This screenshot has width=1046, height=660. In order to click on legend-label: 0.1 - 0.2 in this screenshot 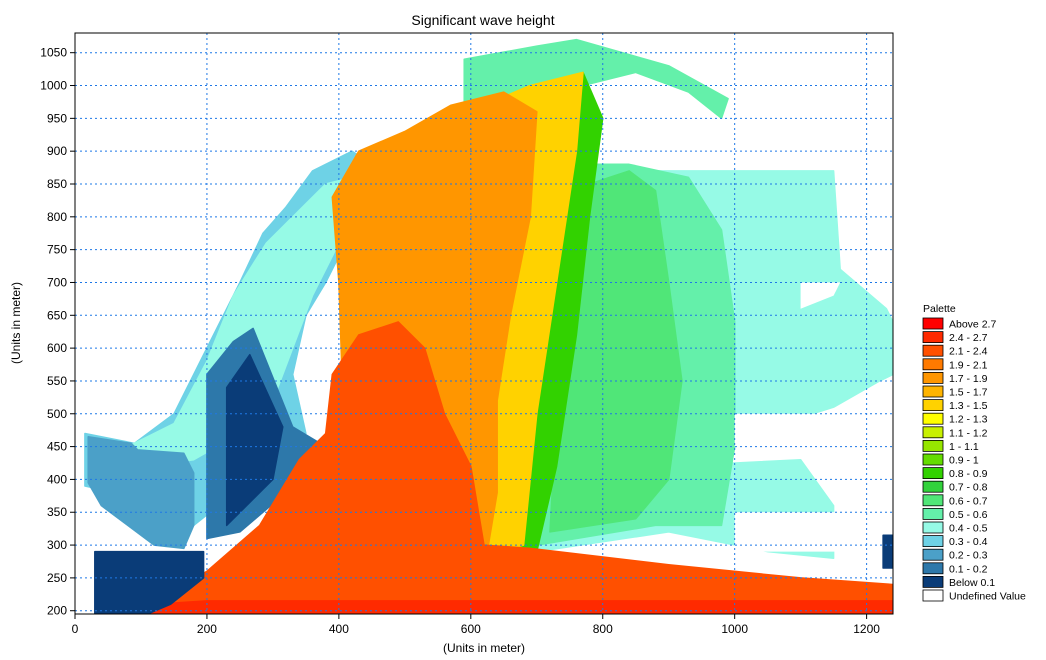, I will do `click(968, 569)`.